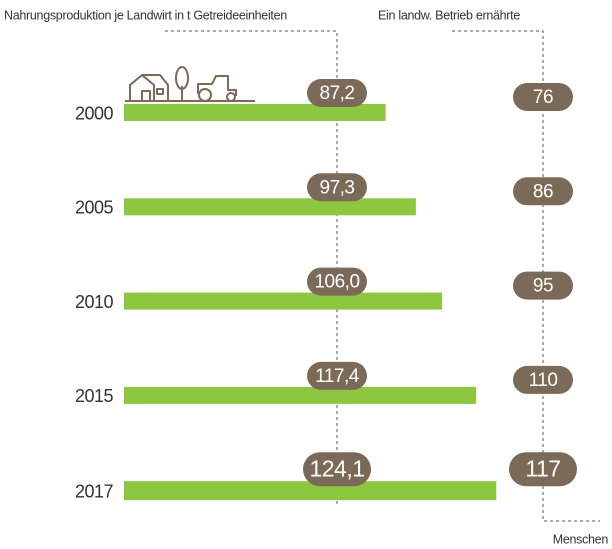 The height and width of the screenshot is (549, 612). What do you see at coordinates (190, 84) in the screenshot?
I see `farm-icon` at bounding box center [190, 84].